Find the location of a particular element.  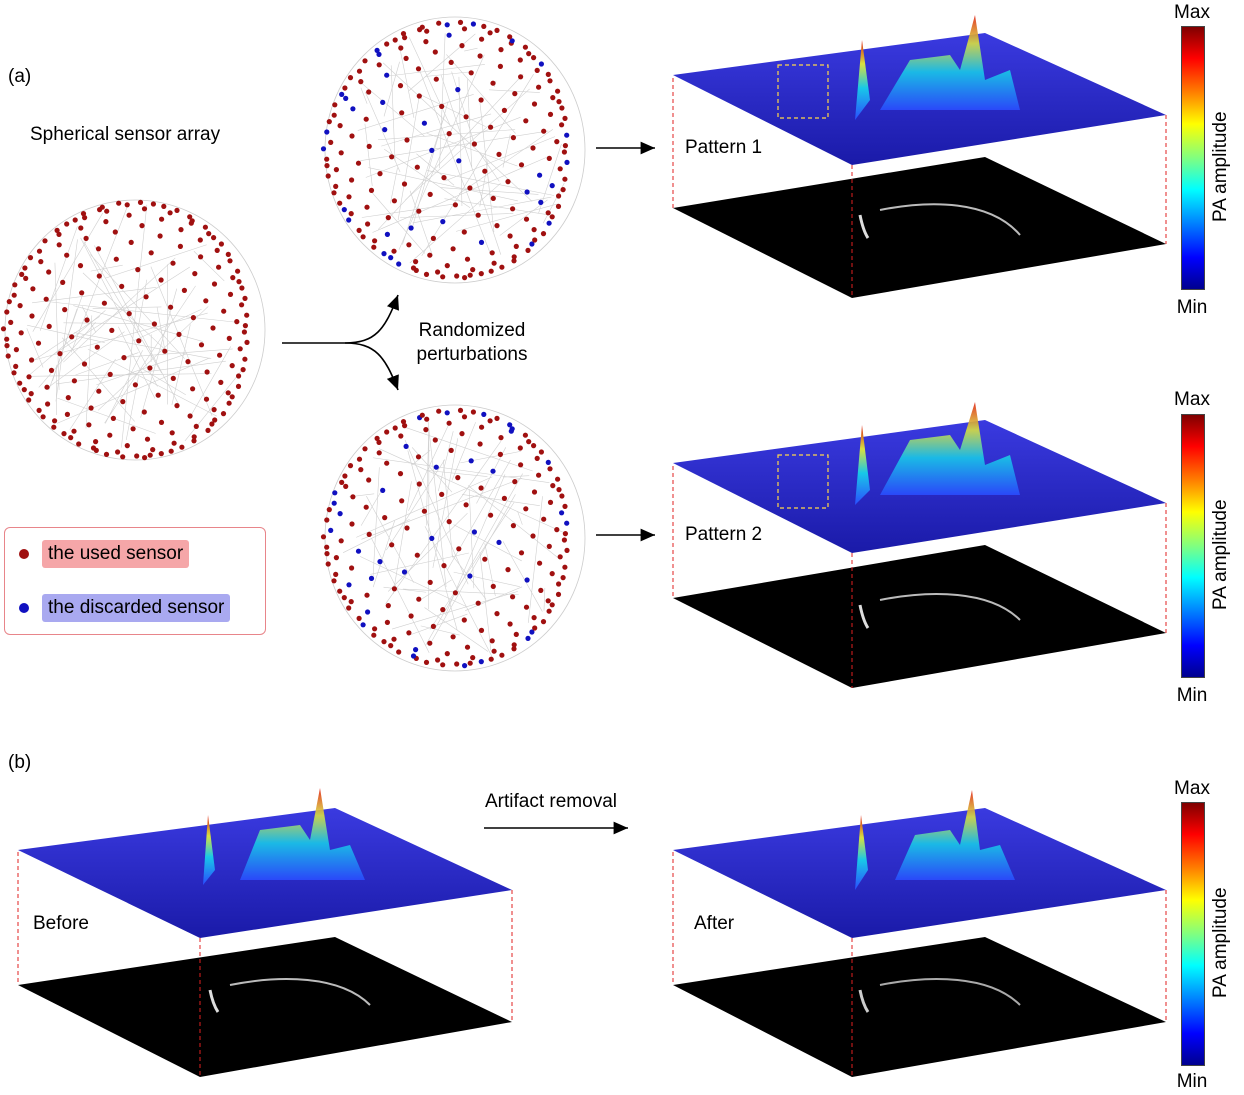

panel-a-label: (a) is located at coordinates (20, 76).